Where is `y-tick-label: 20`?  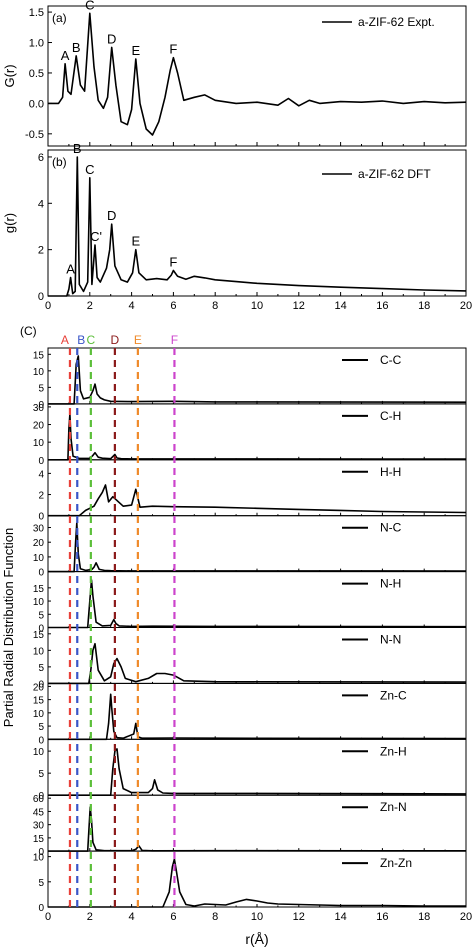 y-tick-label: 20 is located at coordinates (39, 543).